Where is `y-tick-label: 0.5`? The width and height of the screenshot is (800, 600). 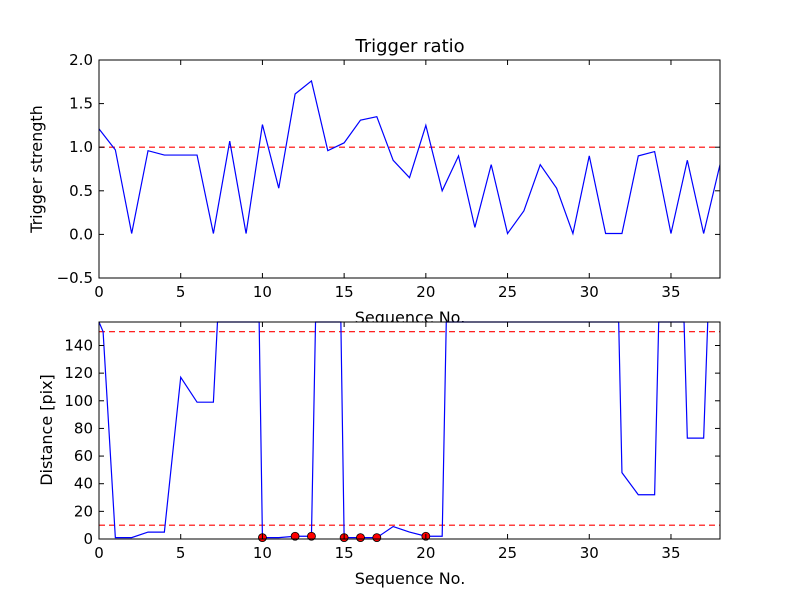
y-tick-label: 0.5 is located at coordinates (81, 191).